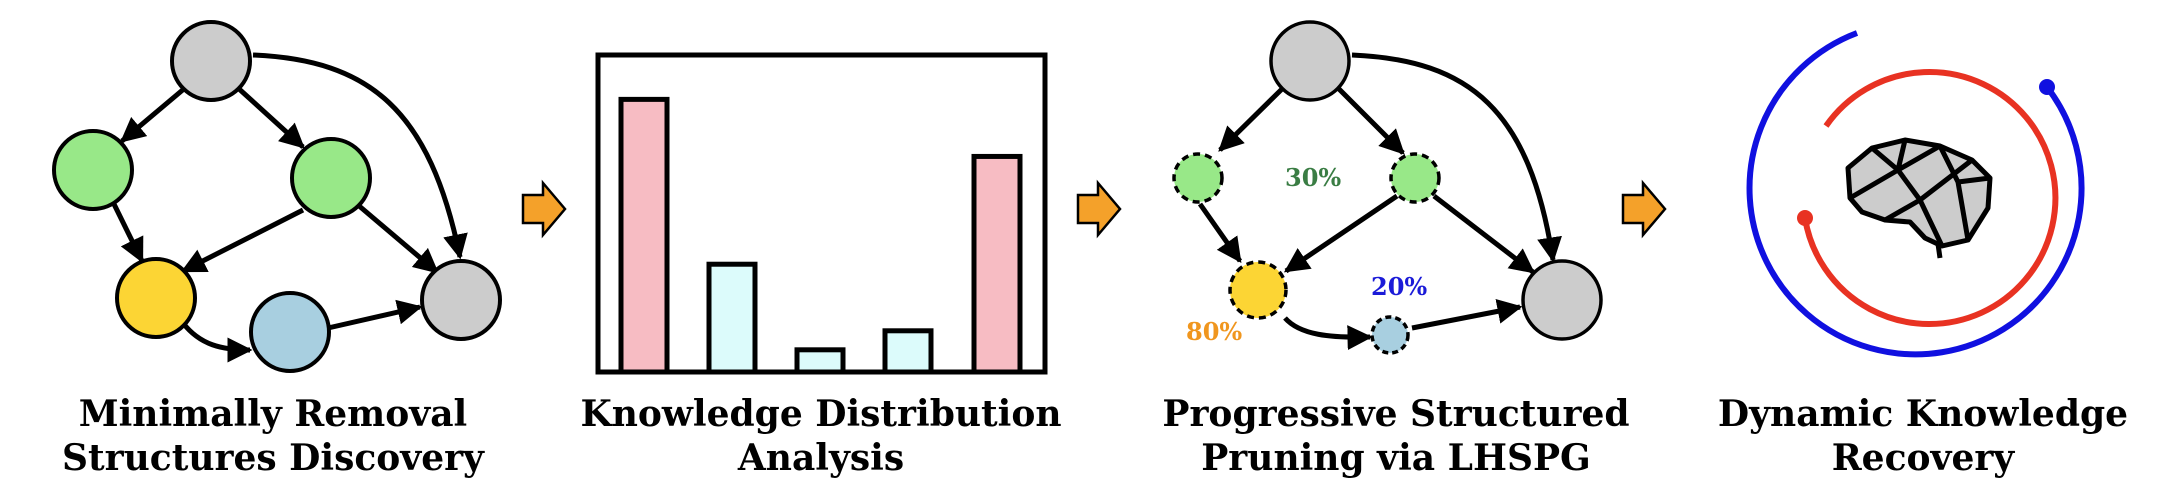 The width and height of the screenshot is (2170, 492). What do you see at coordinates (820, 414) in the screenshot?
I see `caption-line1: Knowledge Distribution` at bounding box center [820, 414].